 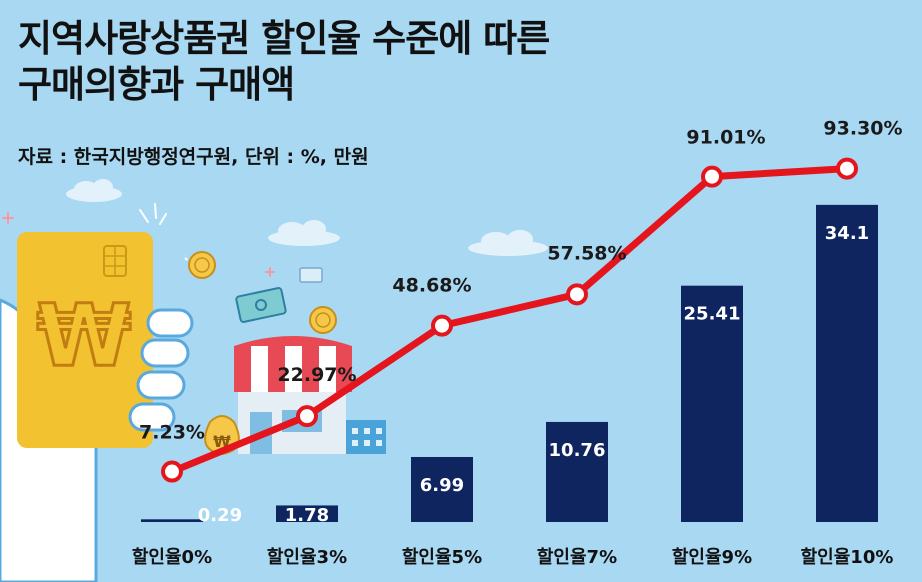 What do you see at coordinates (442, 557) in the screenshot?
I see `x-tick-label: 할인율5%` at bounding box center [442, 557].